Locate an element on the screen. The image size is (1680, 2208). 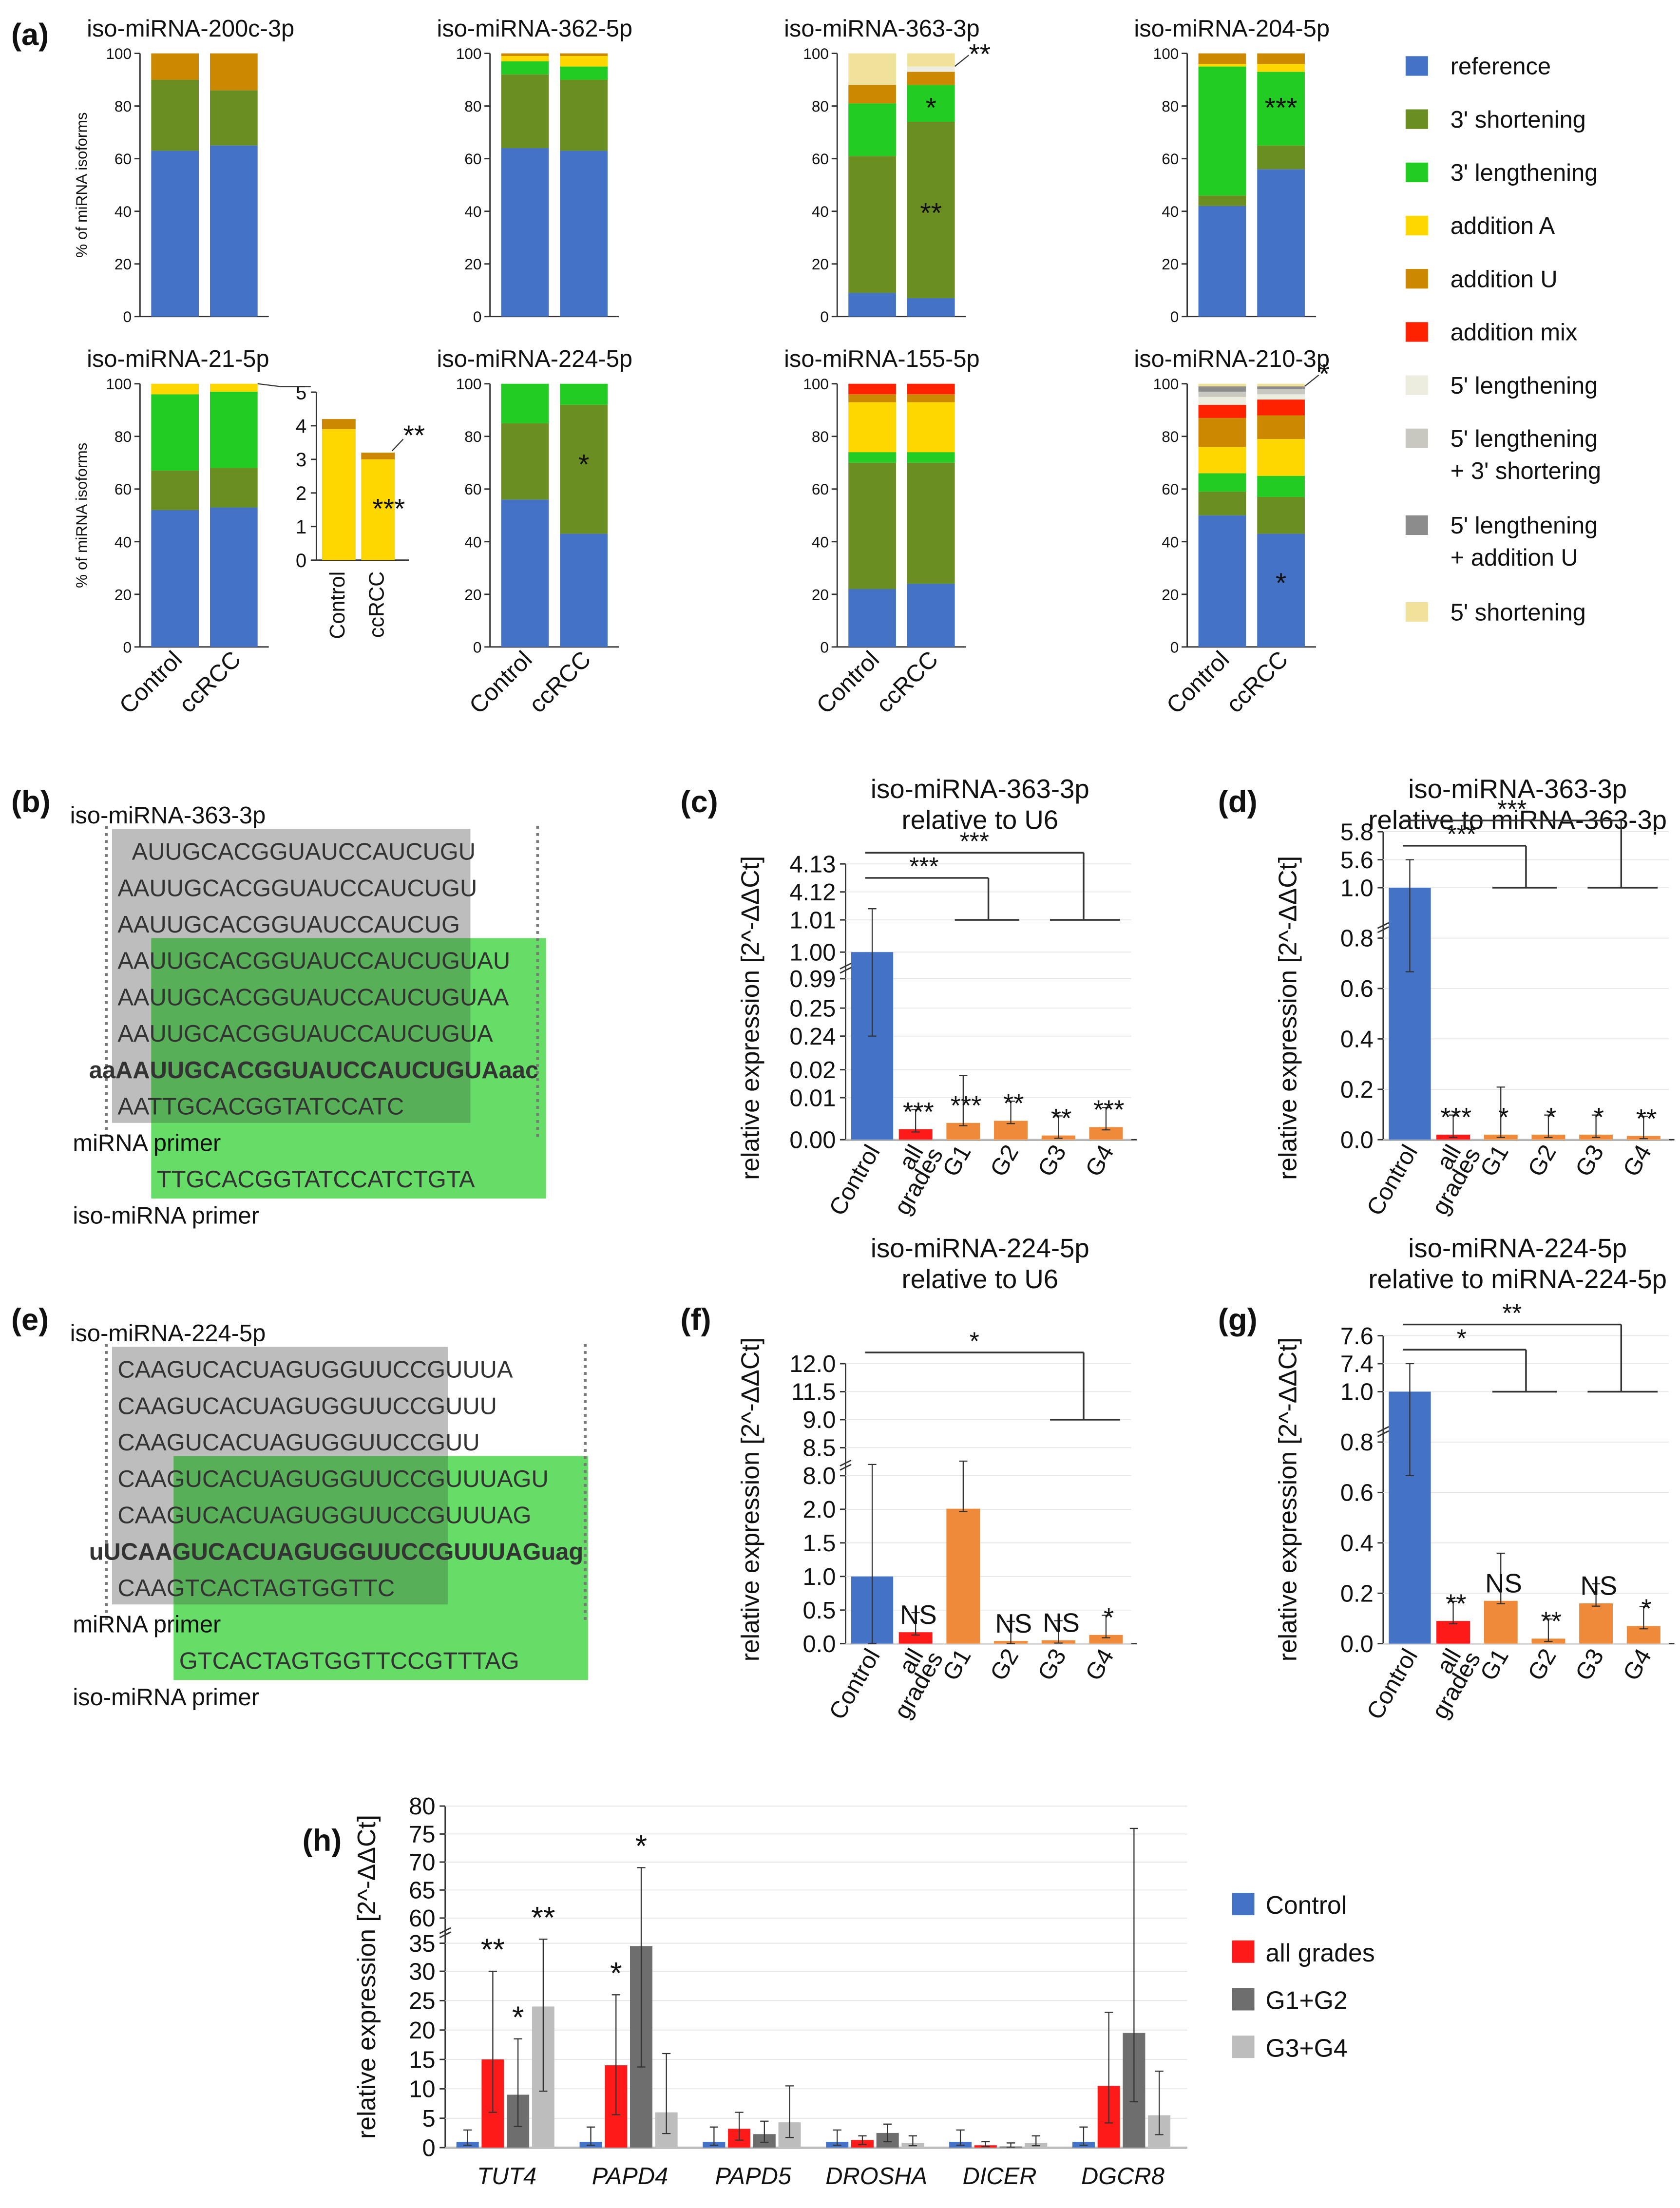
overlap-box is located at coordinates (310, 1530).